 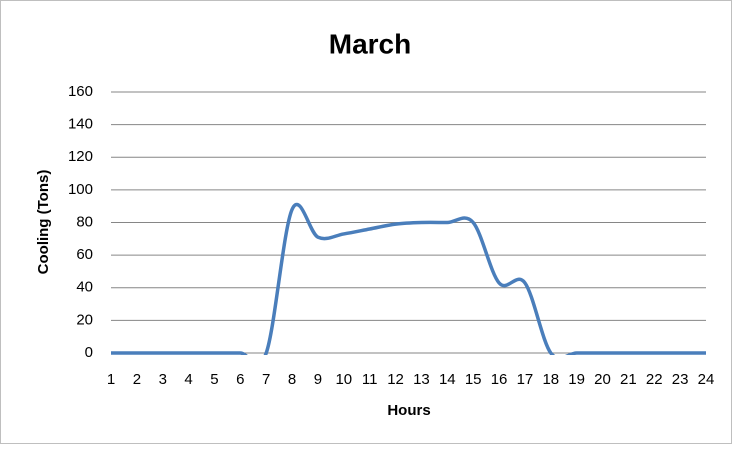 What do you see at coordinates (602, 379) in the screenshot?
I see `x-tick-label: 20` at bounding box center [602, 379].